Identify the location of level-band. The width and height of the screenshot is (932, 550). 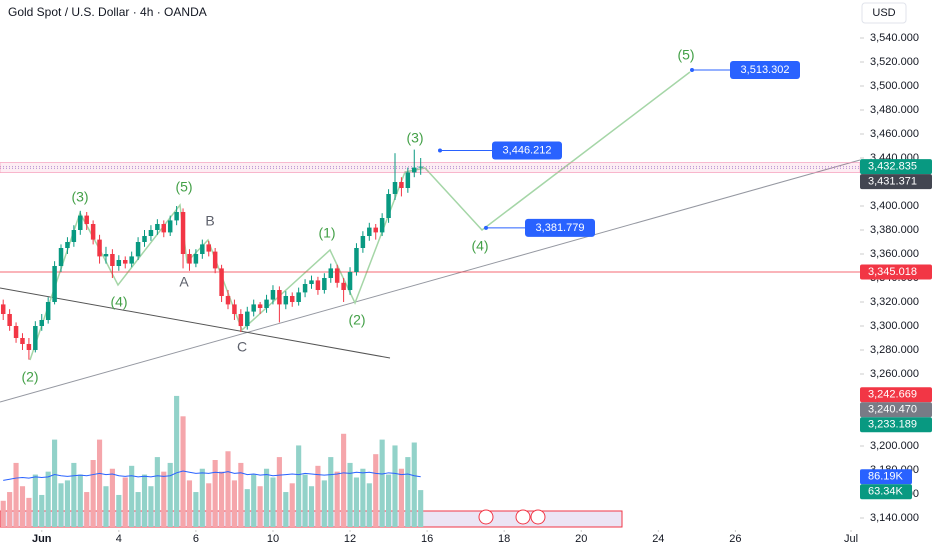
(430, 167).